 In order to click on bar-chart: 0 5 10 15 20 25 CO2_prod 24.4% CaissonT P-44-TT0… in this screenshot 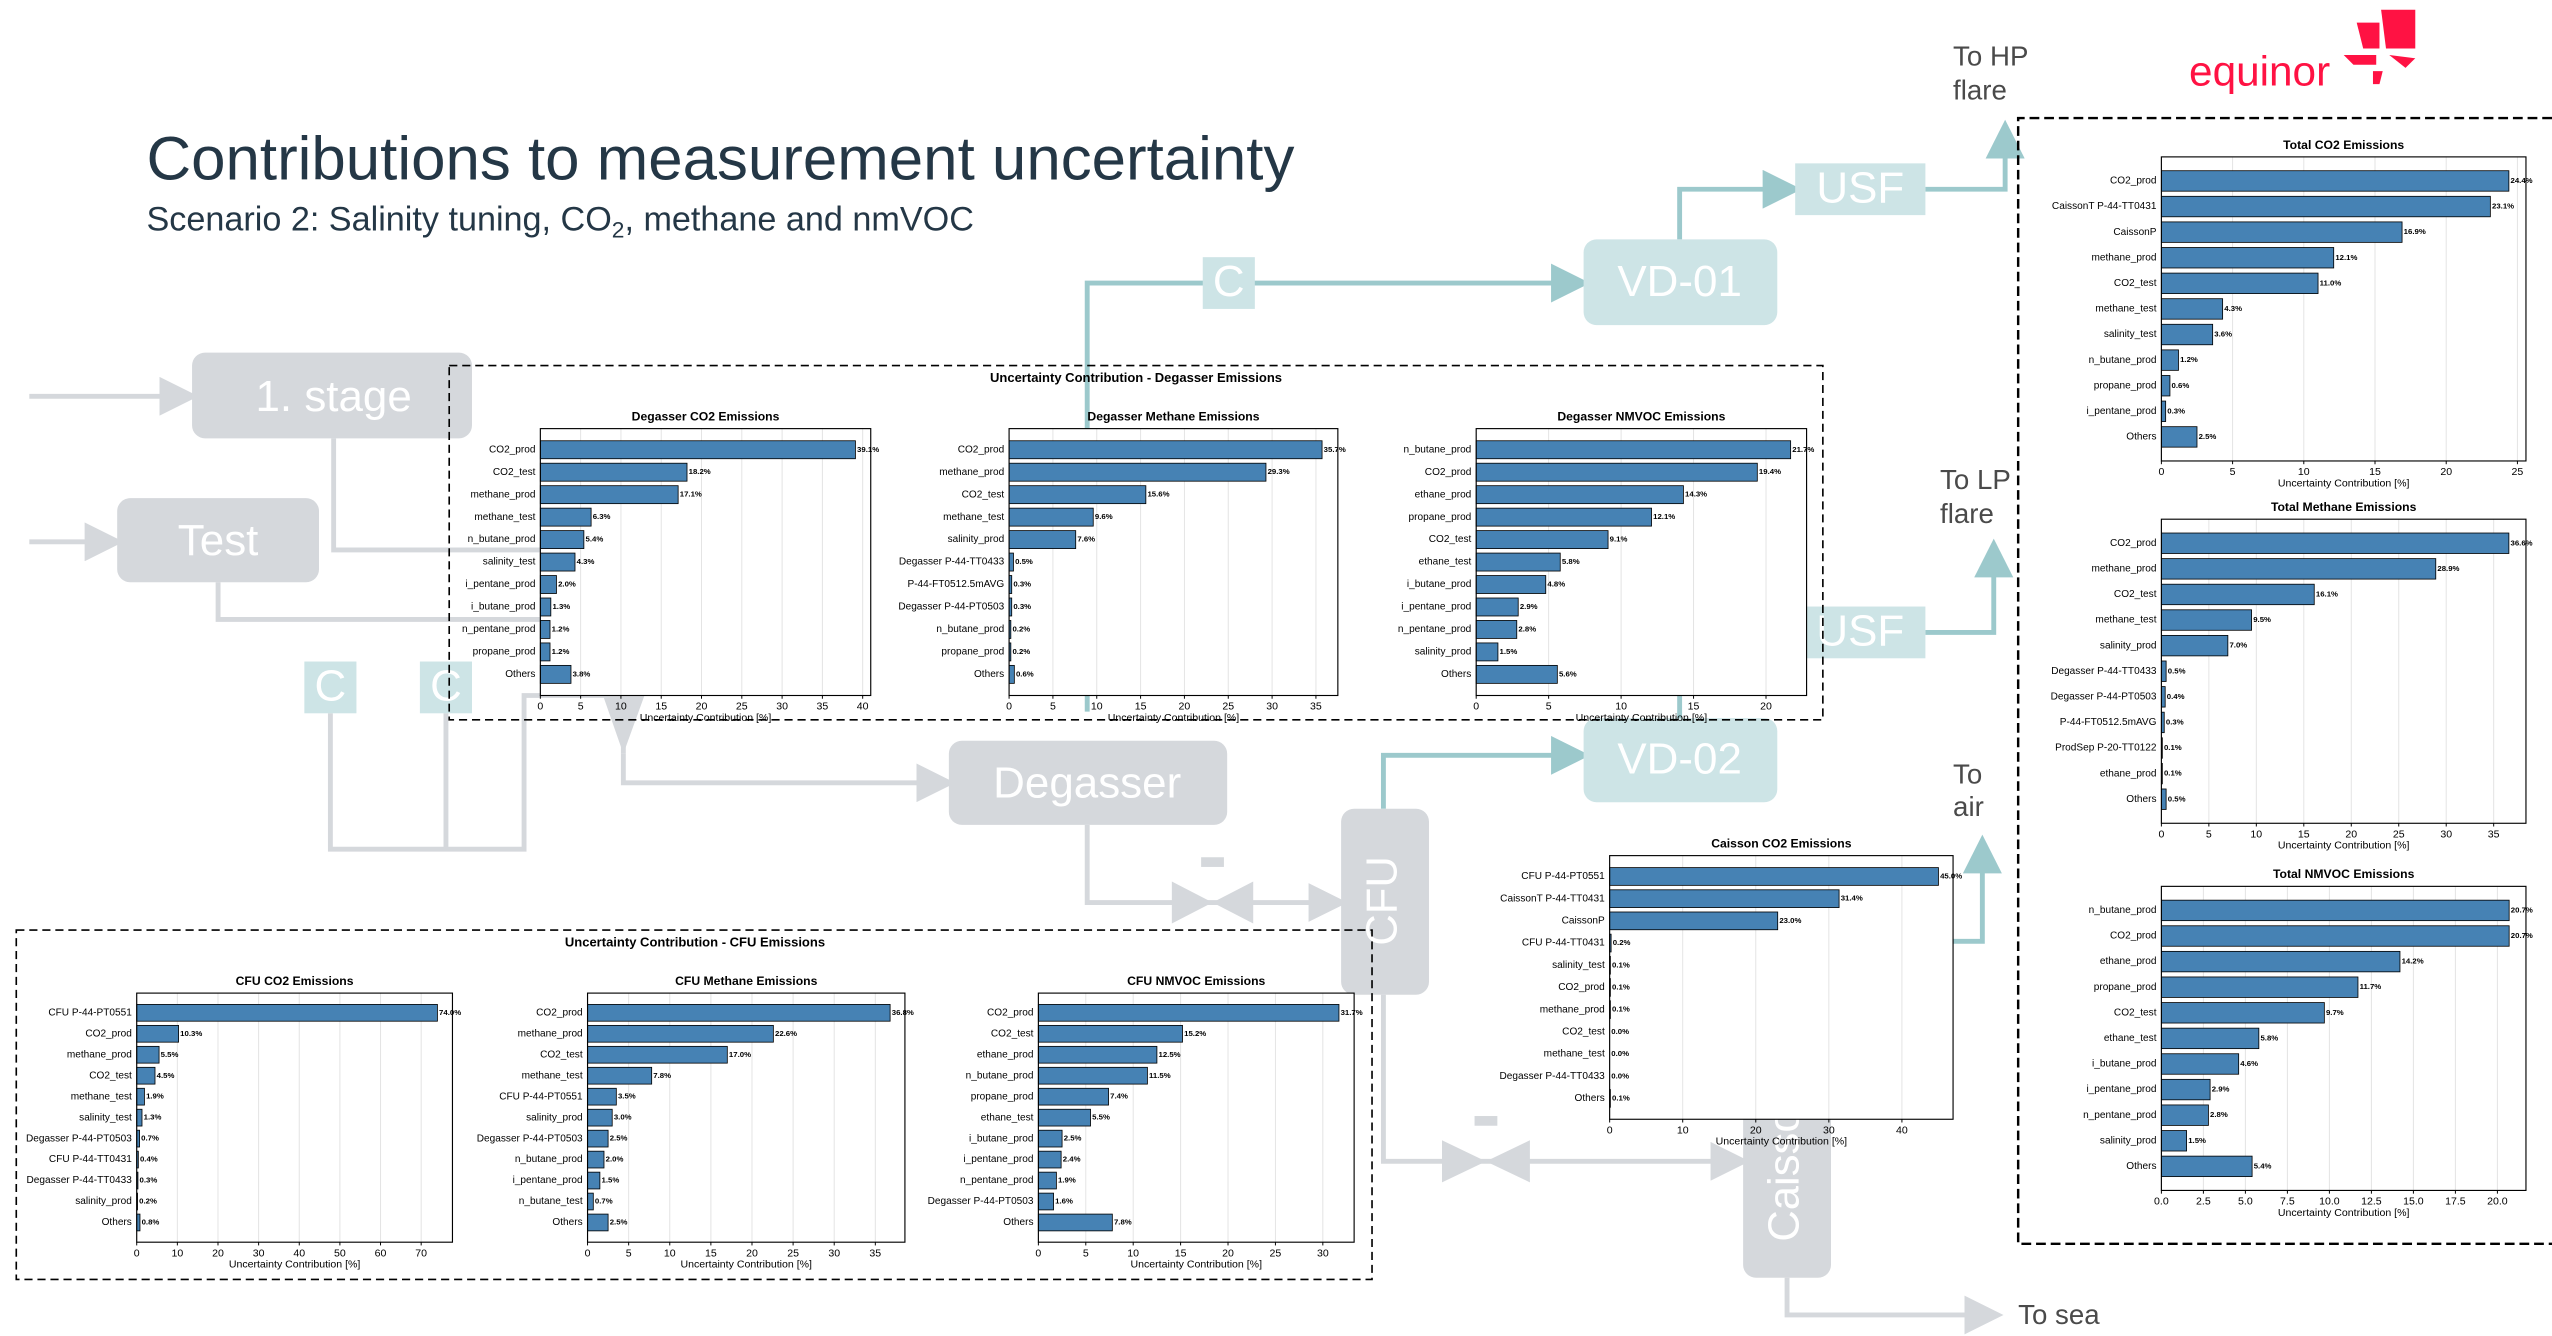, I will do `click(2292, 314)`.